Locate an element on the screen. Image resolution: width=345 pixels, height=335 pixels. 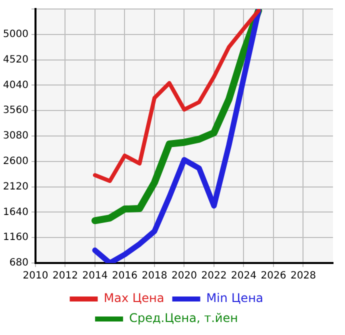
x-tick-label: 2012 is located at coordinates (65, 276).